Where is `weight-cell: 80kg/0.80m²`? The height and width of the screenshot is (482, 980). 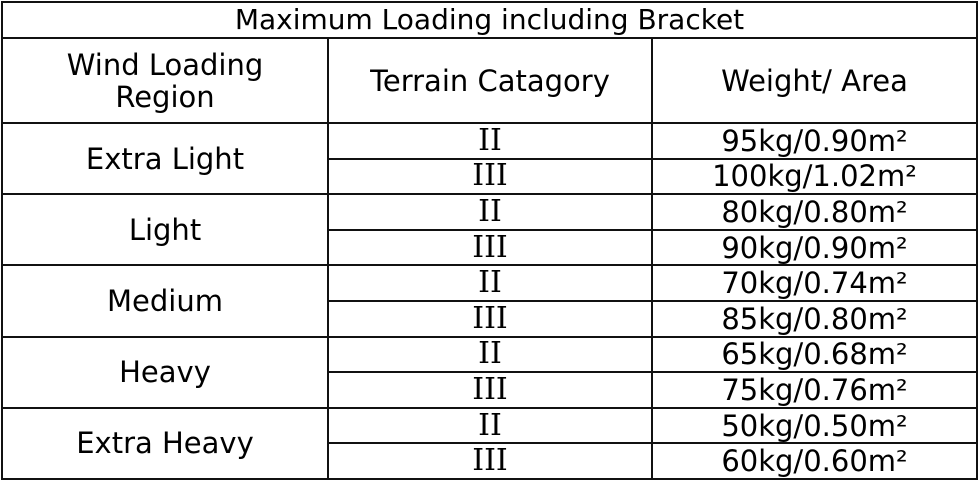
weight-cell: 80kg/0.80m² is located at coordinates (814, 212).